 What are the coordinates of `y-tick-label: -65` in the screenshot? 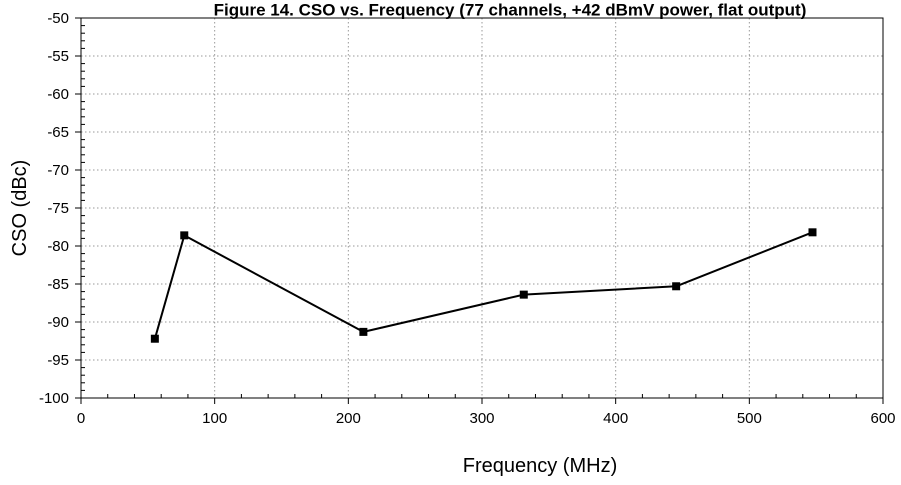 It's located at (58, 132).